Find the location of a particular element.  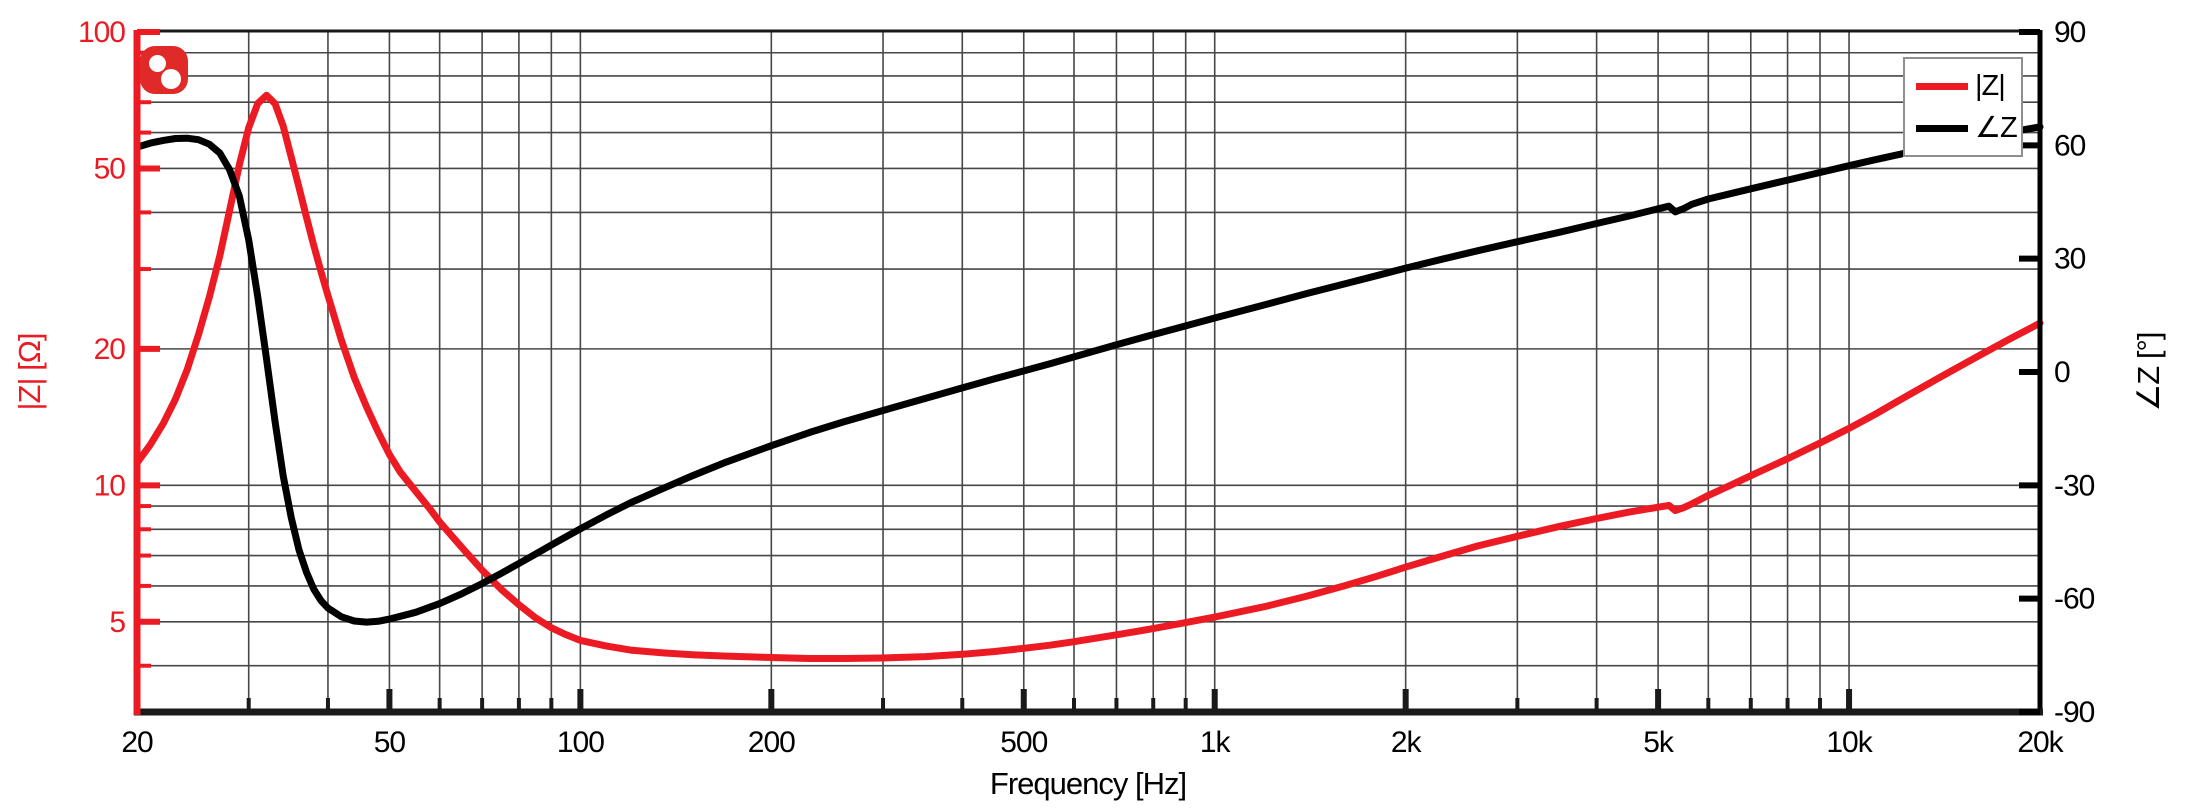

logo-dot-large-icon is located at coordinates (171, 79).